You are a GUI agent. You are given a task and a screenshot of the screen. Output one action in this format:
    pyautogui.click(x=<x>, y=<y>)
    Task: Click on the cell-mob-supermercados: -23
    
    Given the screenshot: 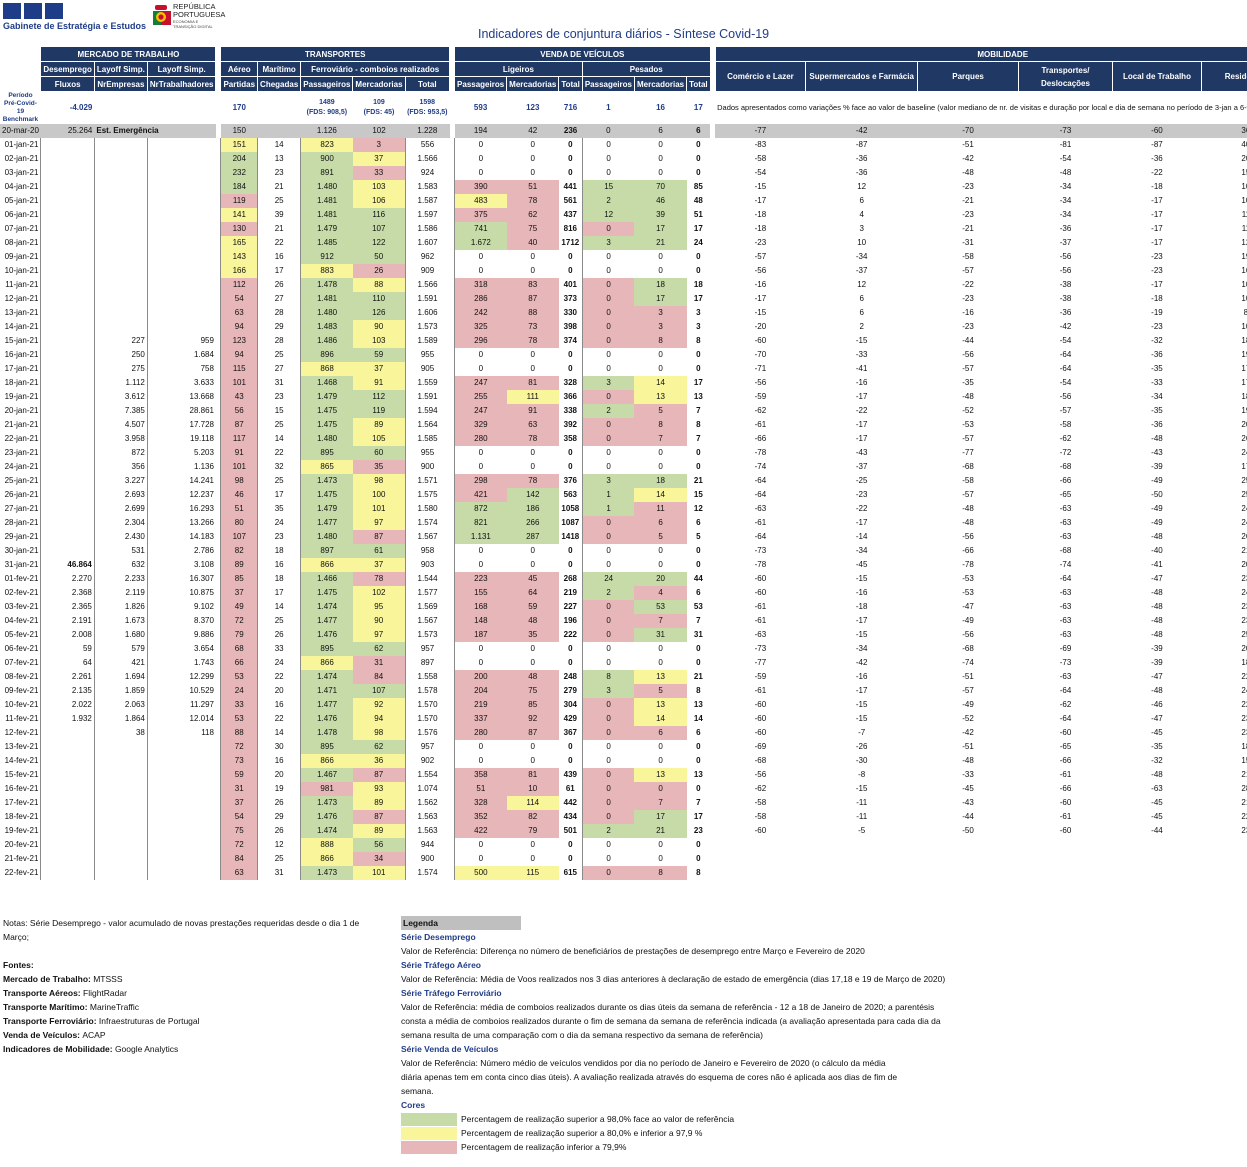 What is the action you would take?
    pyautogui.click(x=861, y=494)
    